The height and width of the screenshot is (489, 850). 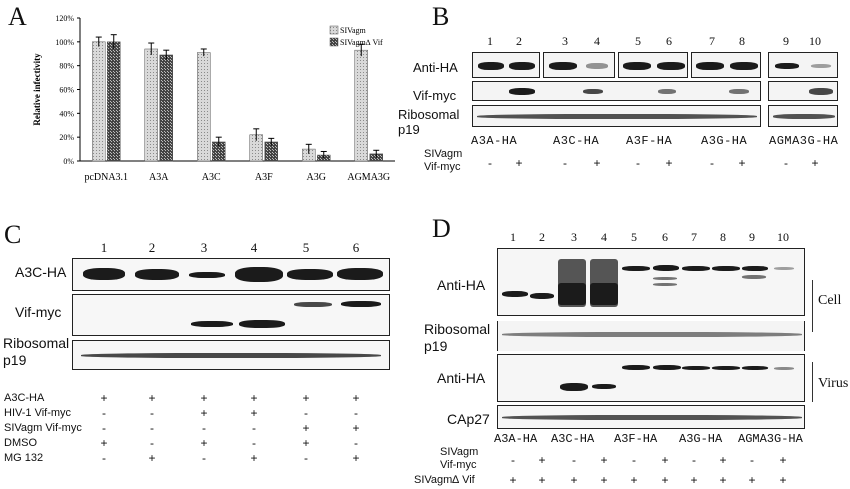 What do you see at coordinates (254, 247) in the screenshot?
I see `panel-c-lane-number: 4` at bounding box center [254, 247].